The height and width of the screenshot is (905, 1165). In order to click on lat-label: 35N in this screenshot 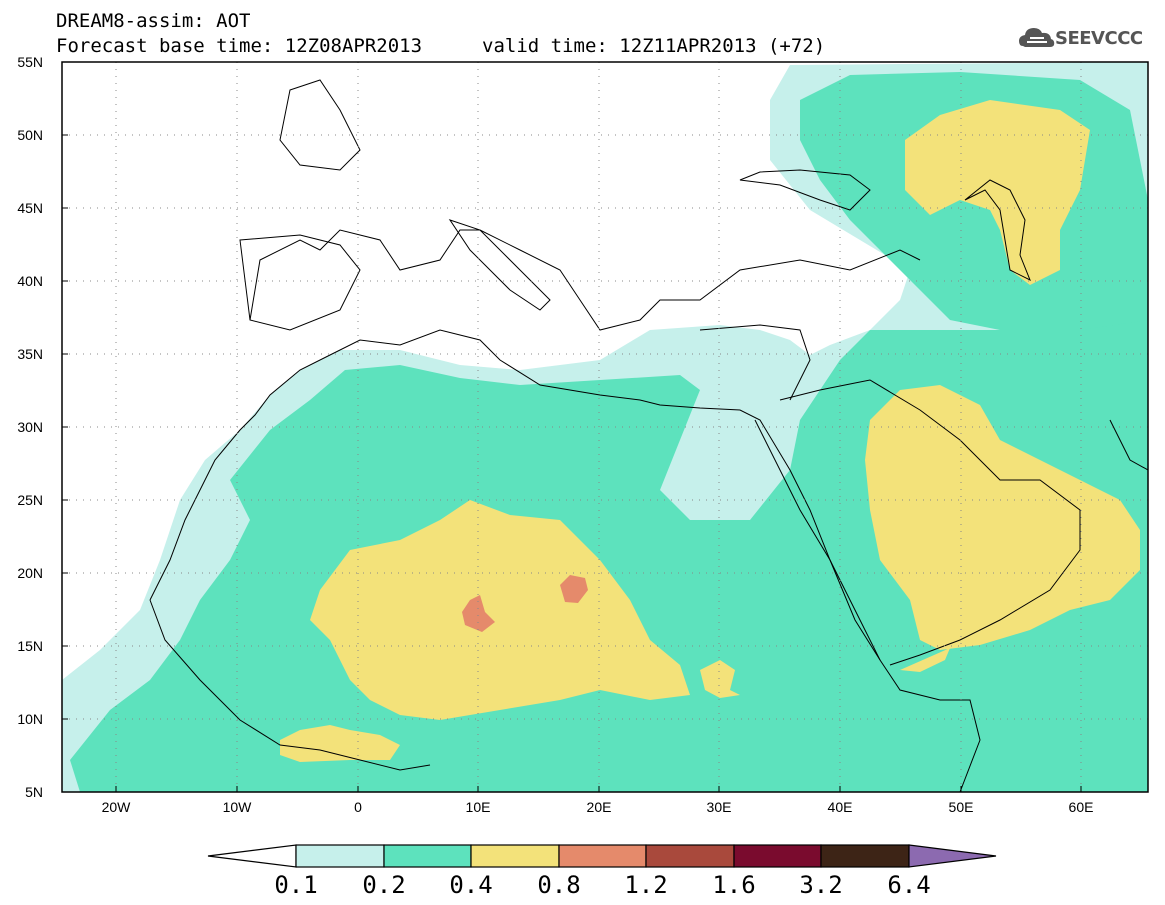, I will do `click(30, 354)`.